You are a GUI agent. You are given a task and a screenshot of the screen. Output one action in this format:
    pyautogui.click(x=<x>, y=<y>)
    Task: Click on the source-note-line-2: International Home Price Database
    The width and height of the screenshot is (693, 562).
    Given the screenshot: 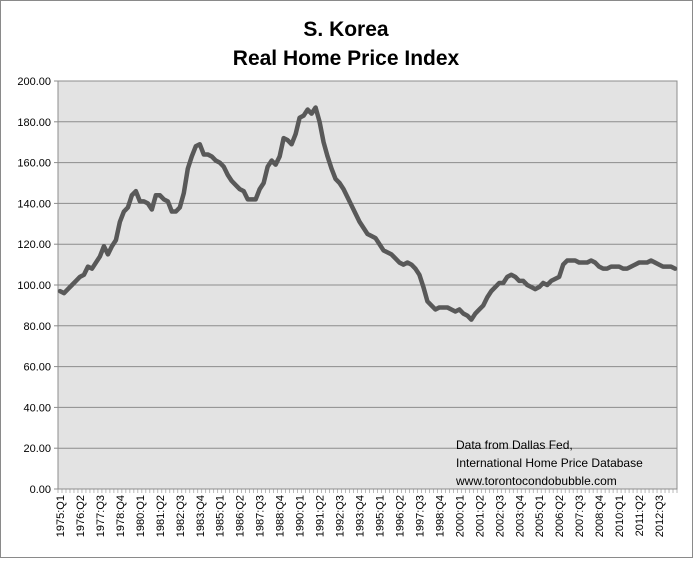 What is the action you would take?
    pyautogui.click(x=549, y=463)
    